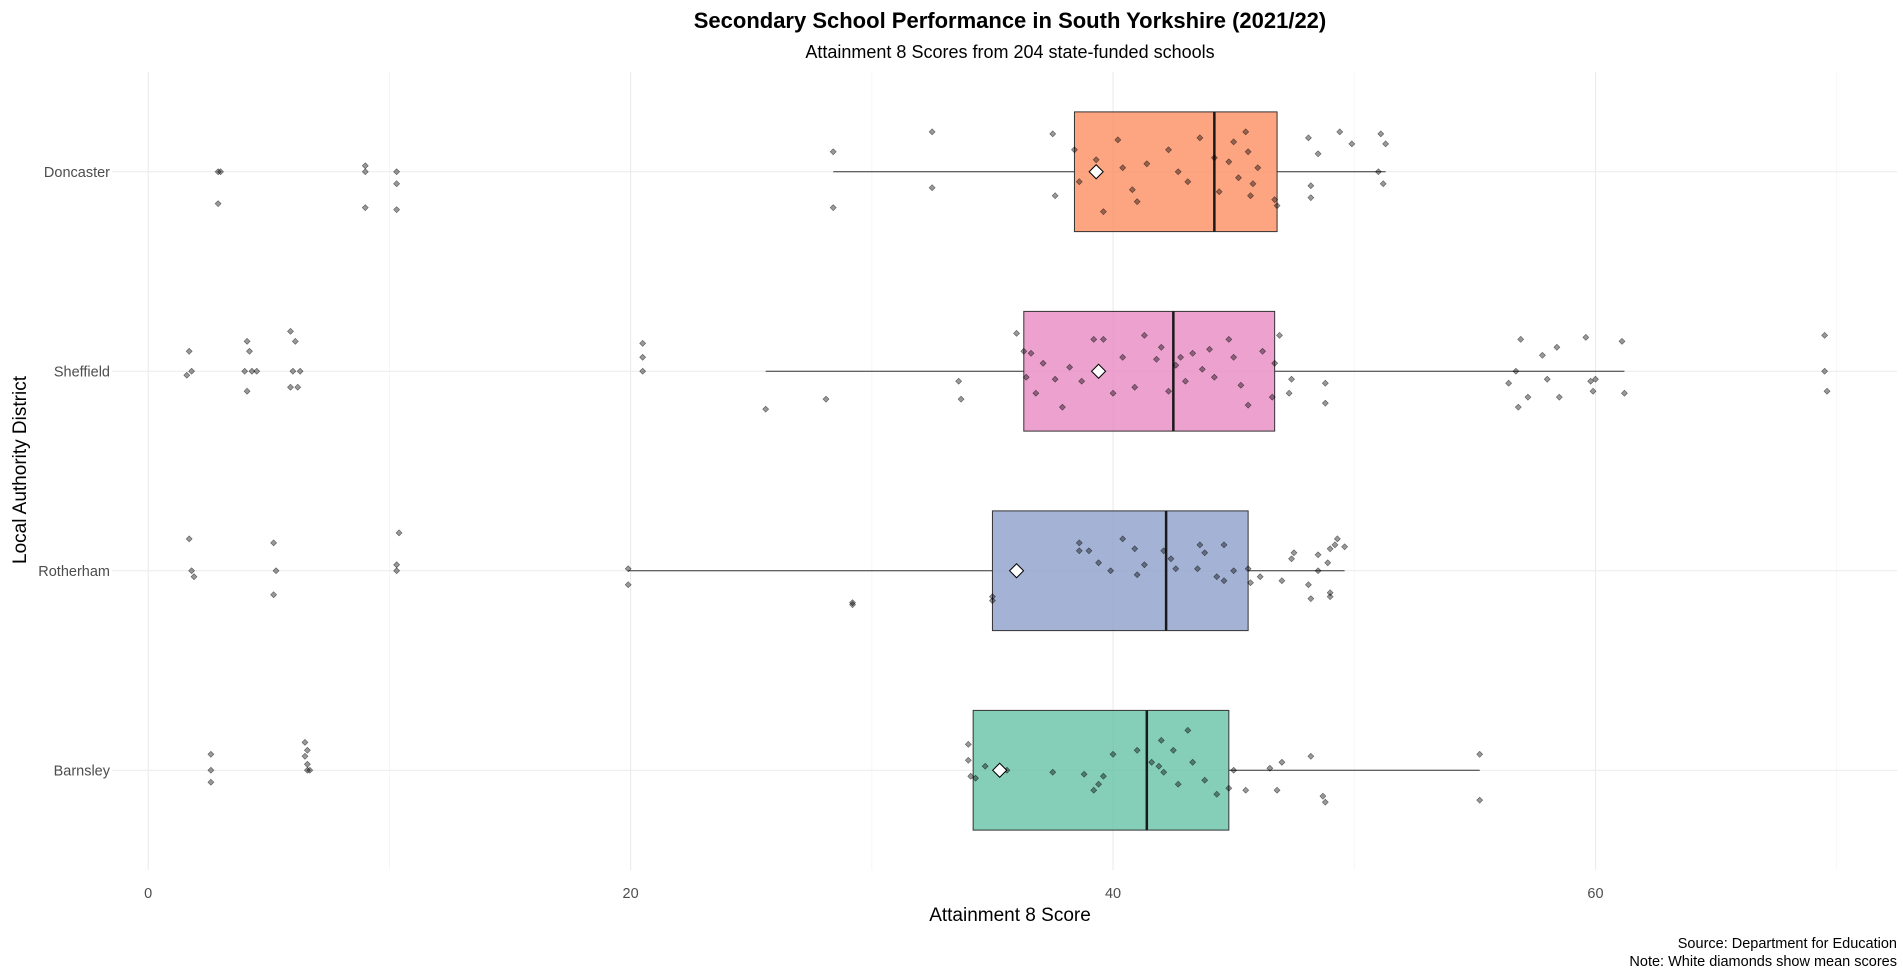  Describe the element at coordinates (1096, 172) in the screenshot. I see `mean-marker-doncaster` at that location.